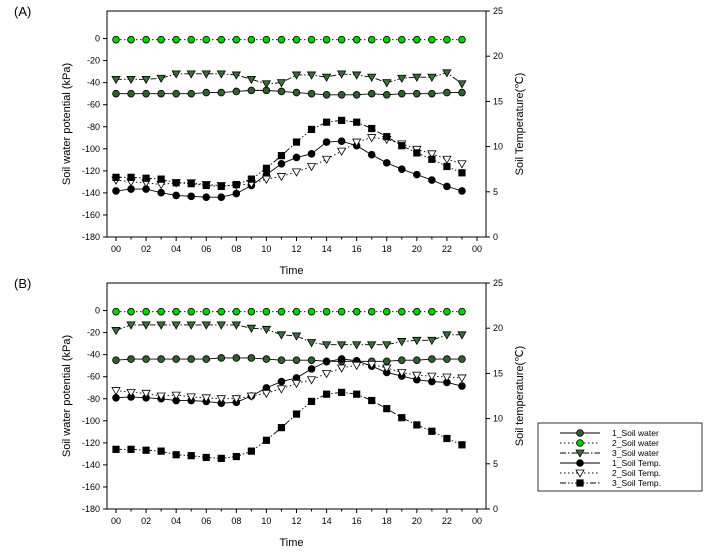 The image size is (726, 558). What do you see at coordinates (520, 396) in the screenshot?
I see `y-right-axis-title: Soil temperature(℃)` at bounding box center [520, 396].